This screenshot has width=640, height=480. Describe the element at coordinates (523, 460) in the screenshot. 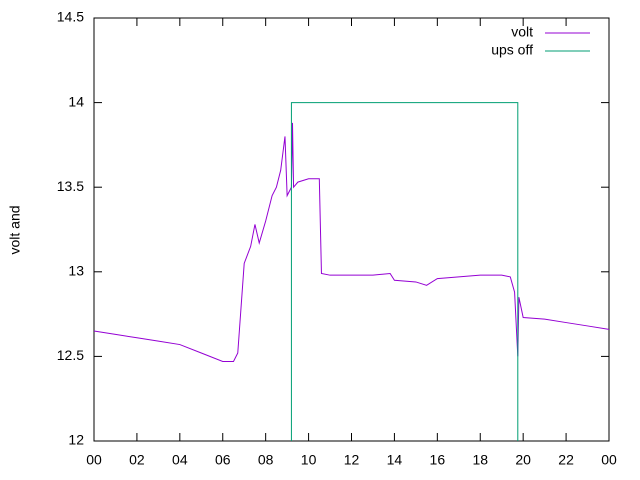

I see `x-tick-label: 20` at that location.